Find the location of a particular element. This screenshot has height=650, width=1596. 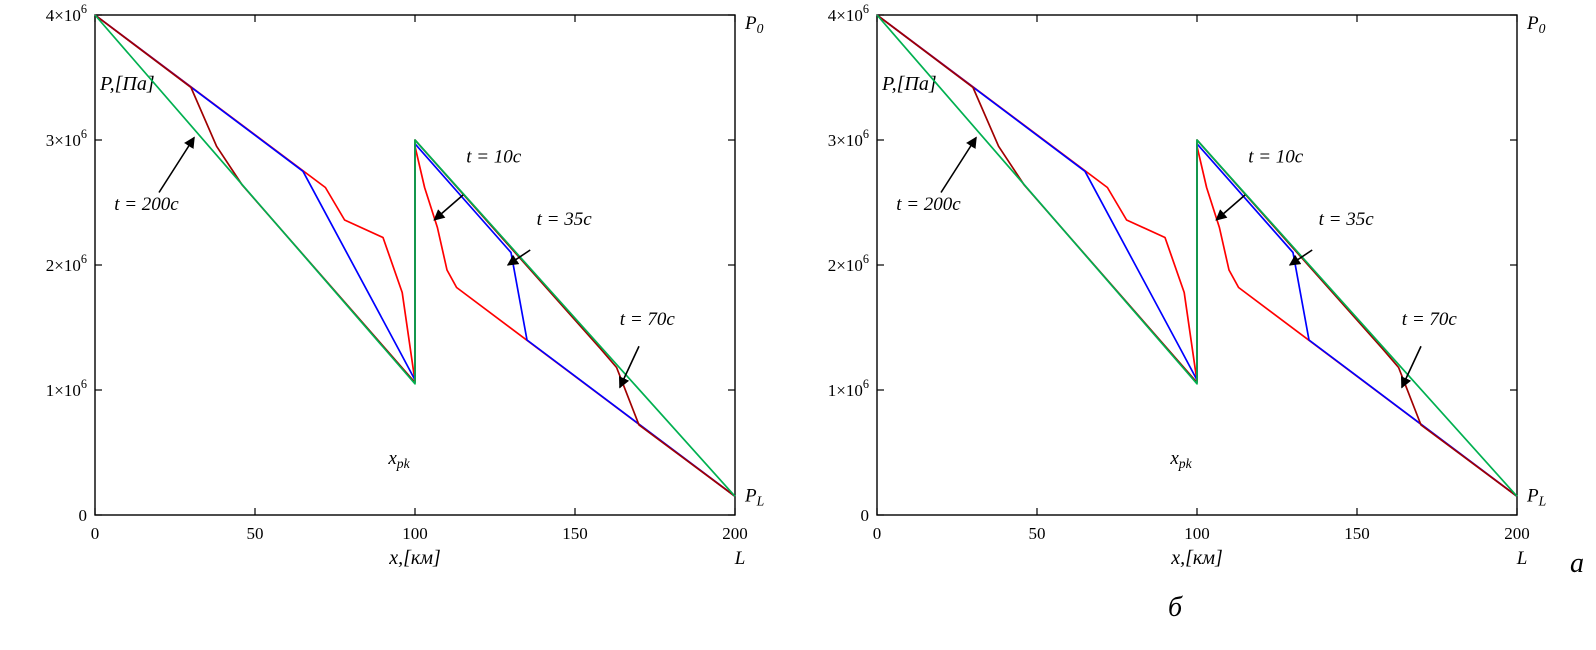

subfigure-label-b: б is located at coordinates (1175, 607).